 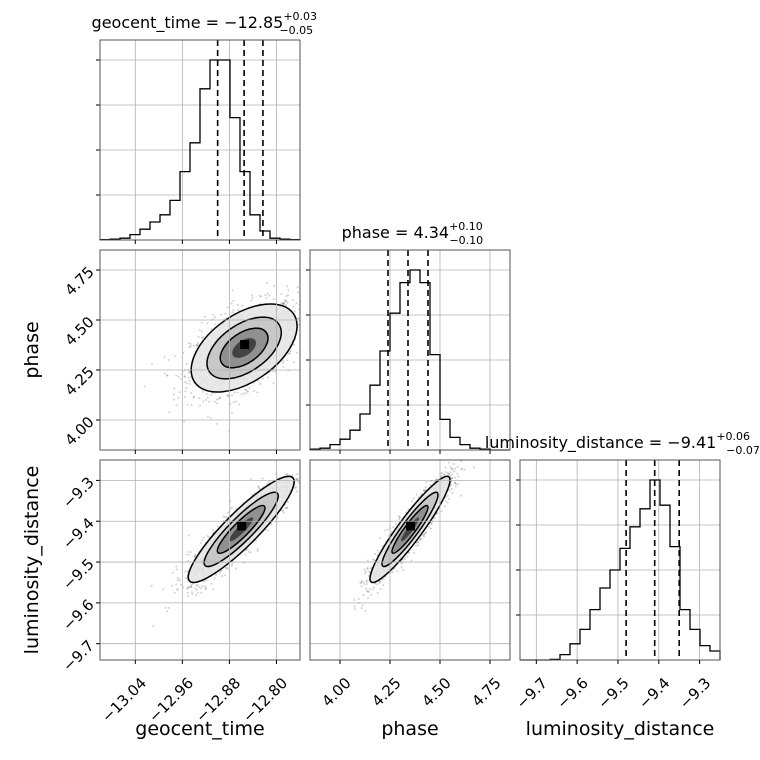 What do you see at coordinates (620, 570) in the screenshot?
I see `hist-step-luminosity_distance` at bounding box center [620, 570].